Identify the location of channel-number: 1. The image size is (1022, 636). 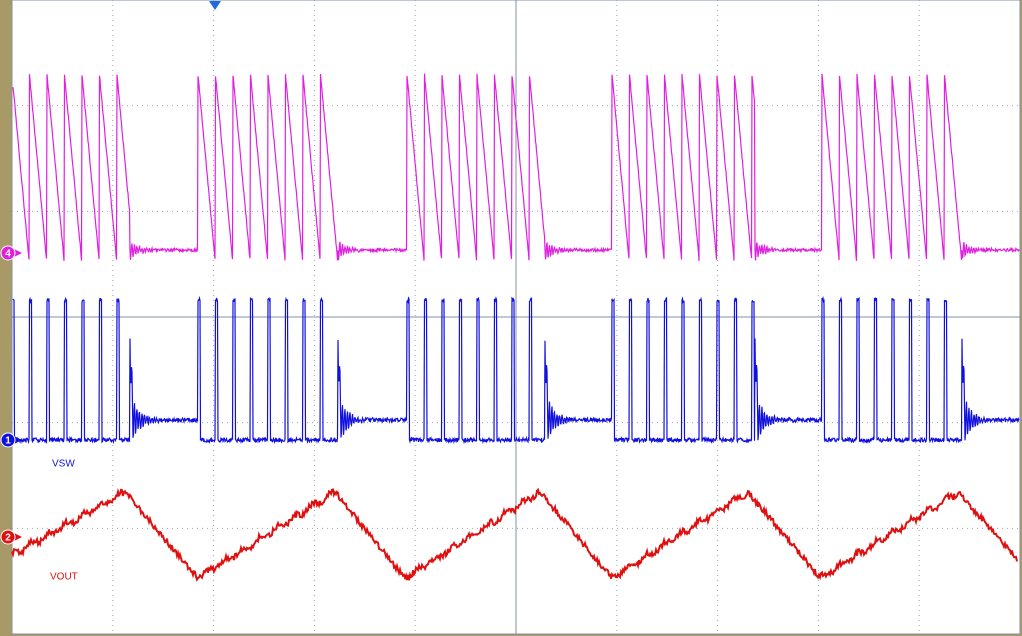
(8, 441).